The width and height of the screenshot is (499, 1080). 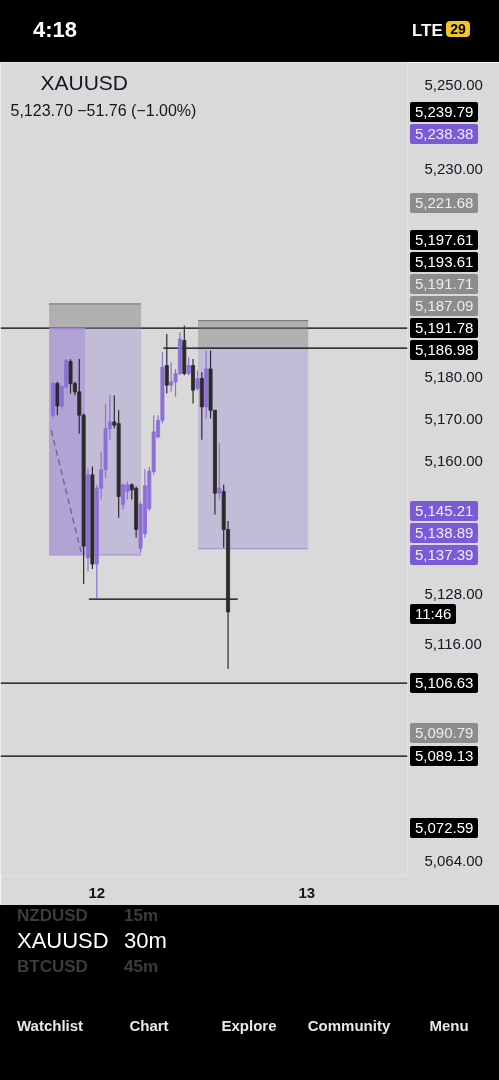 What do you see at coordinates (453, 644) in the screenshot?
I see `y-tick-label: 5,116.00` at bounding box center [453, 644].